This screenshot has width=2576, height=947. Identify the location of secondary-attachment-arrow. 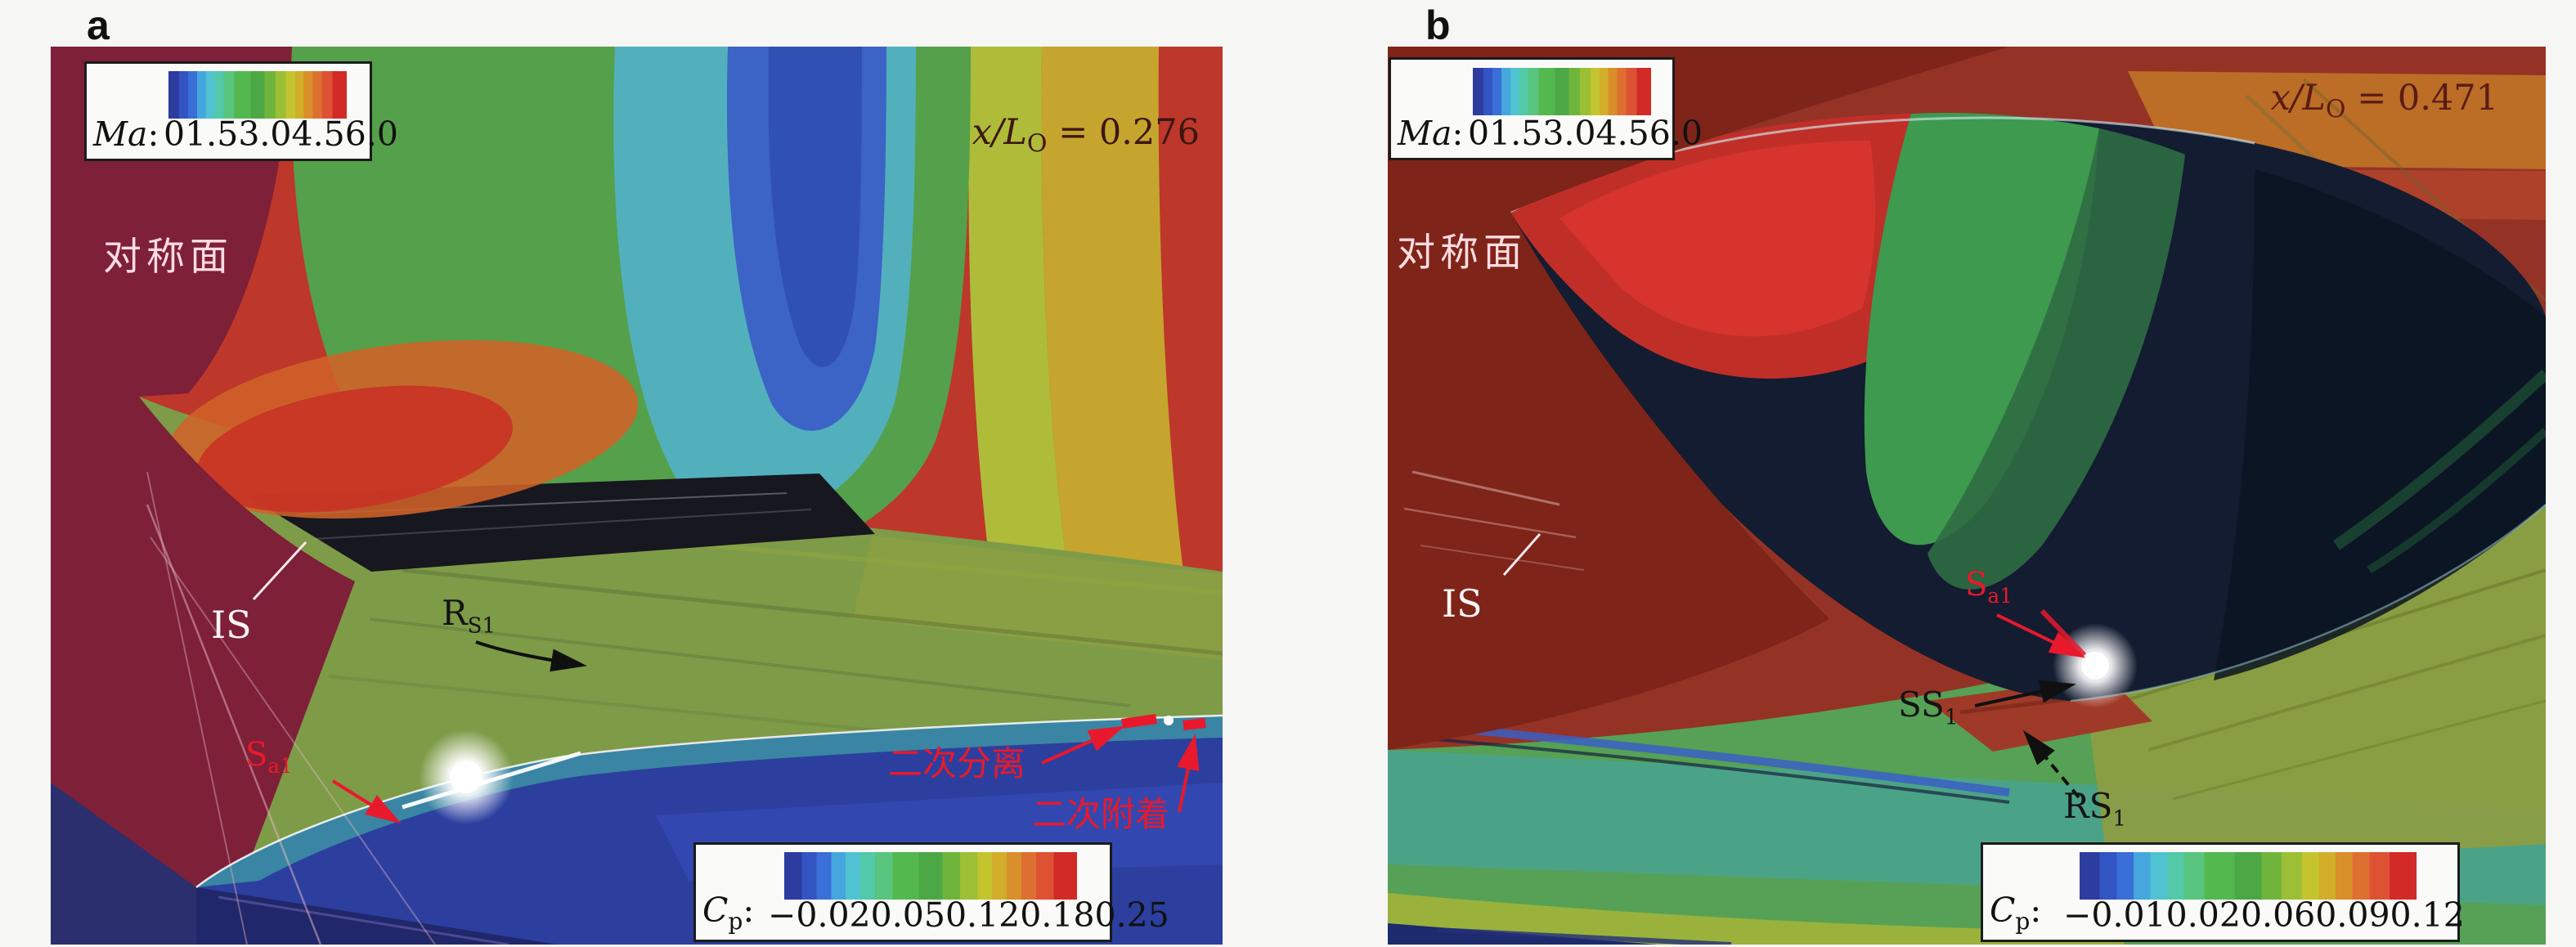
(1188, 773).